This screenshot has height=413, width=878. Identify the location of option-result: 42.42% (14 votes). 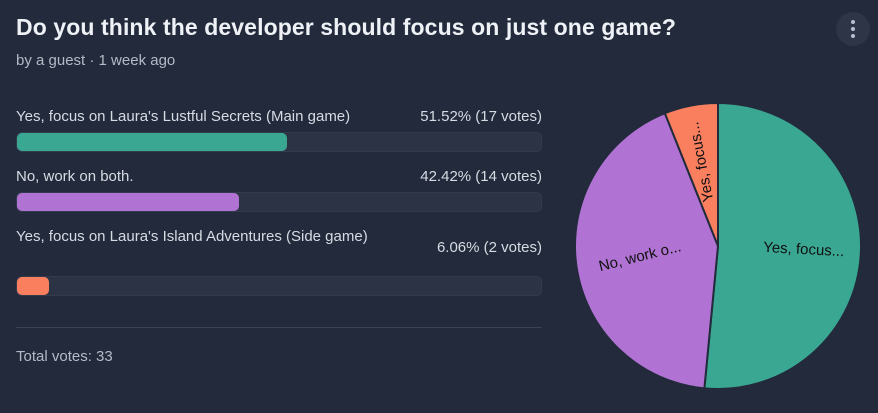
(481, 176).